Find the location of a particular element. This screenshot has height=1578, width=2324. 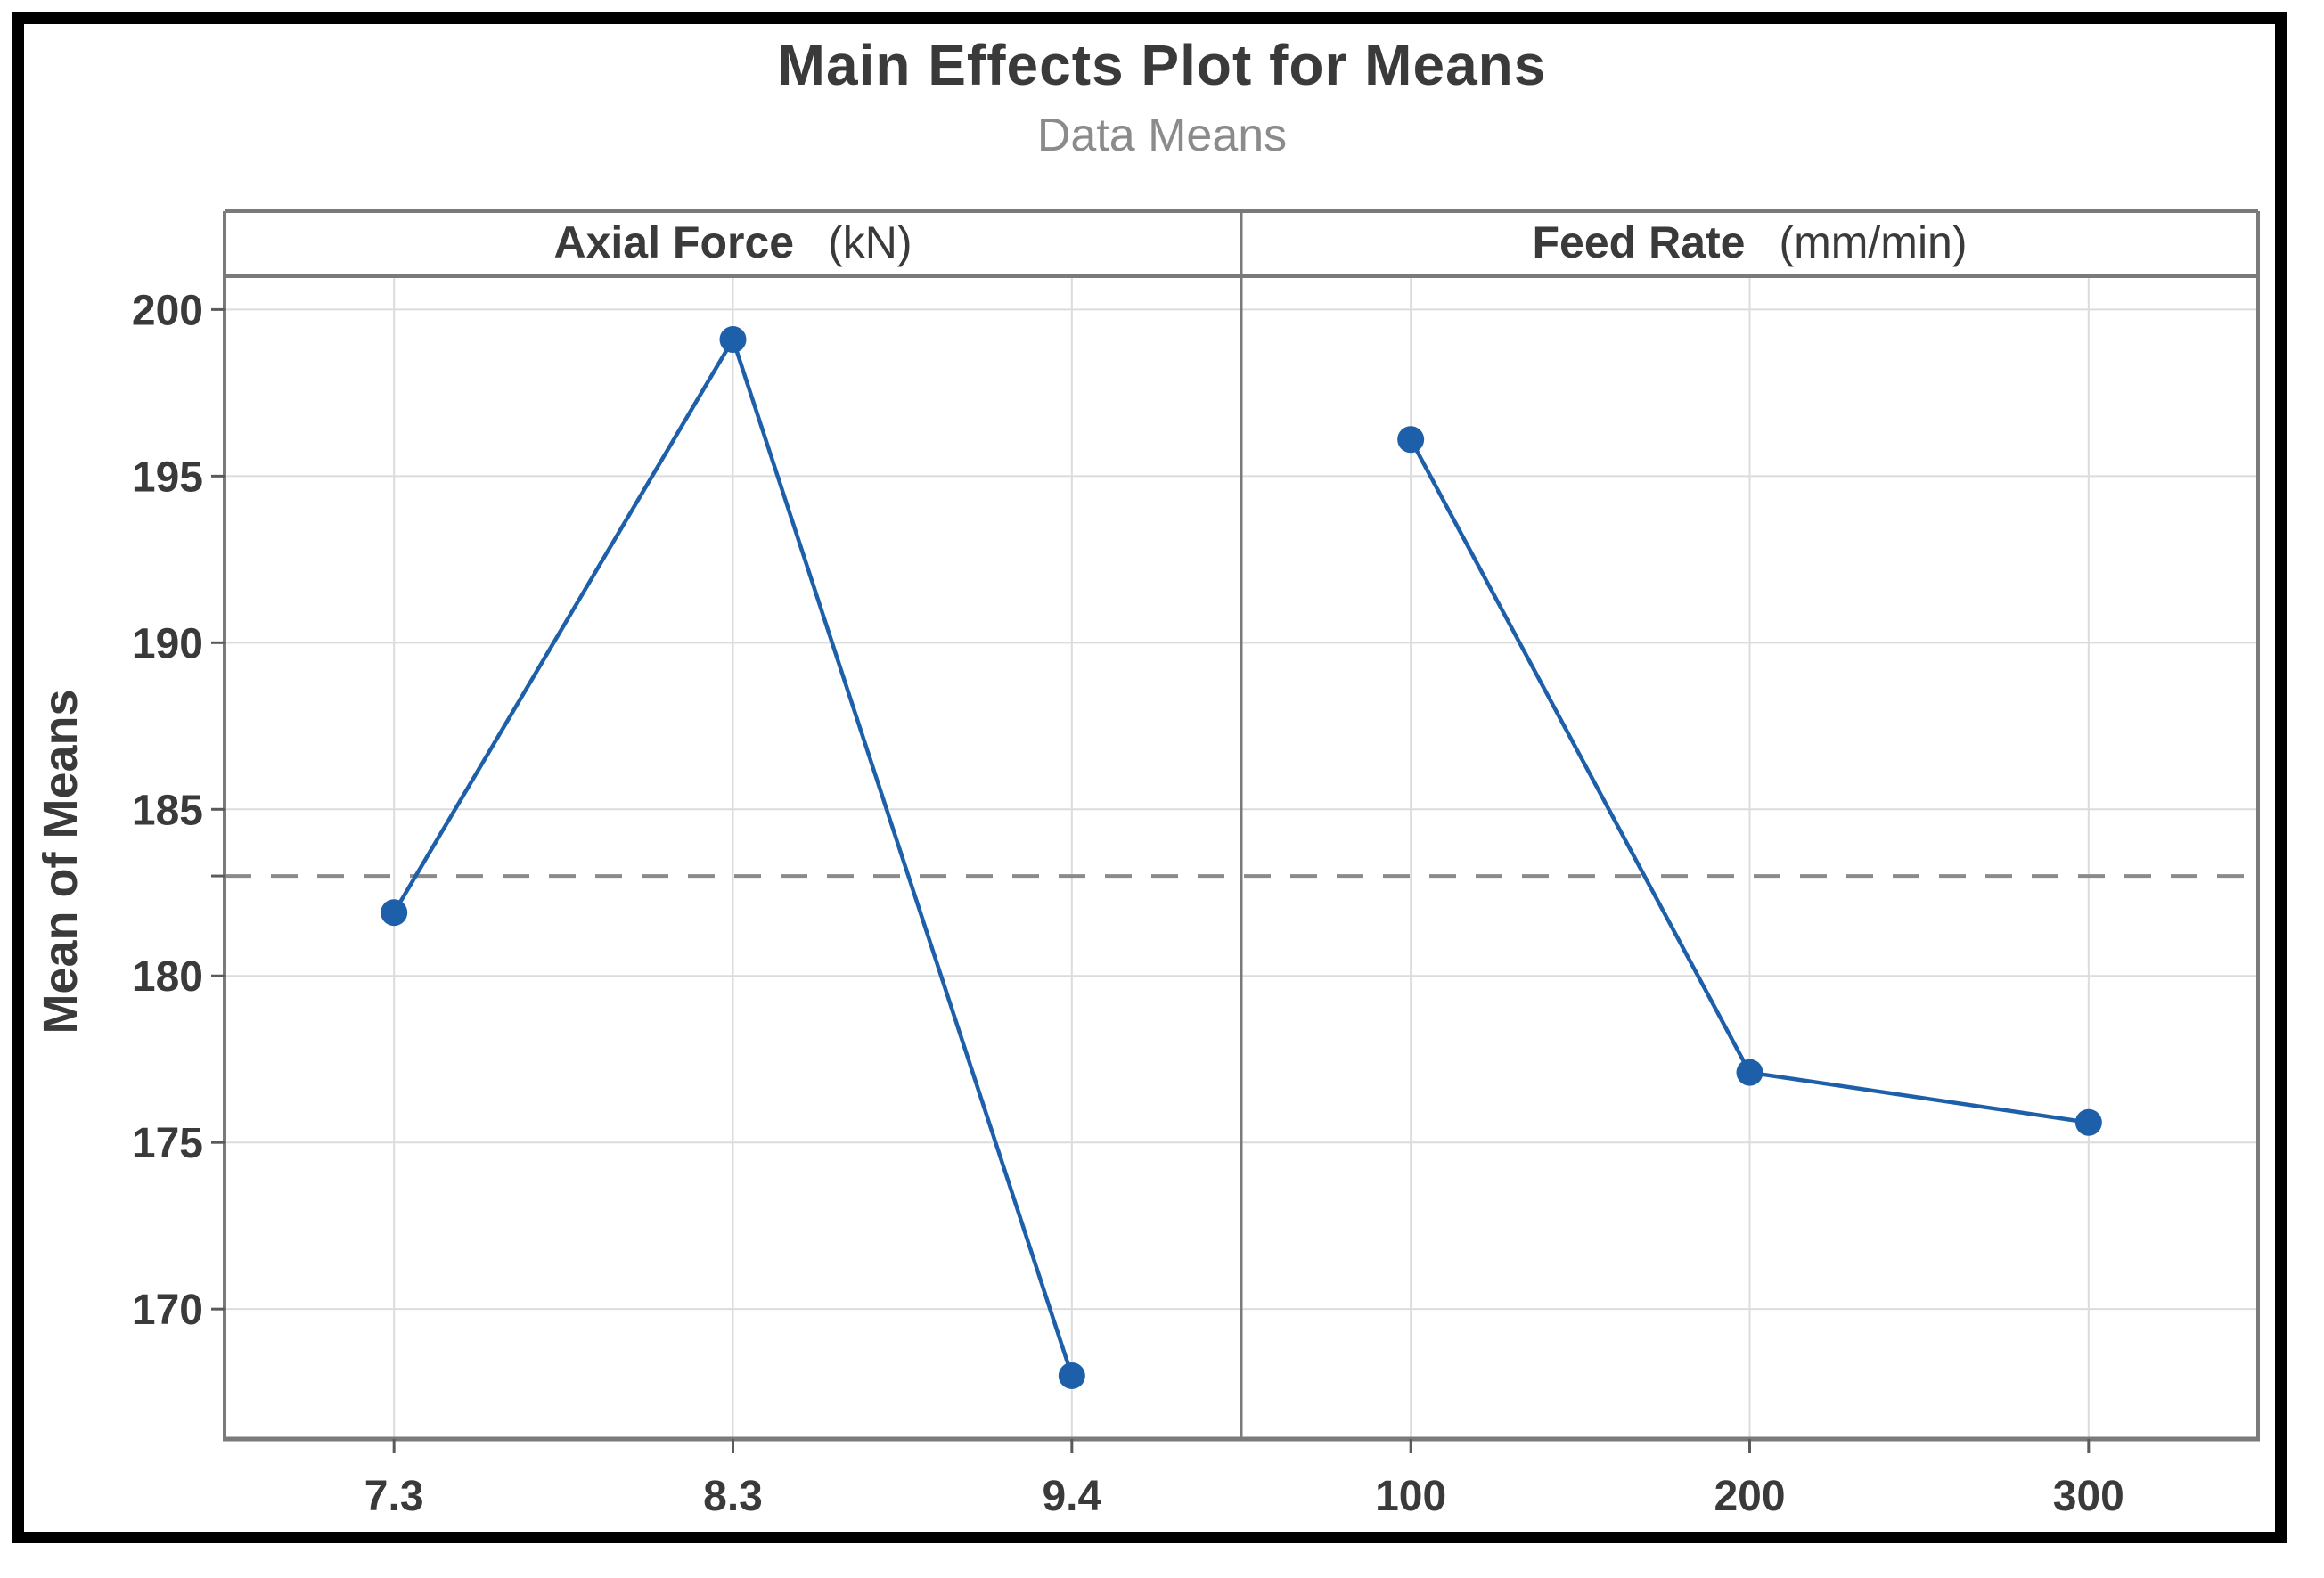

y-tick-label: 200 is located at coordinates (167, 310).